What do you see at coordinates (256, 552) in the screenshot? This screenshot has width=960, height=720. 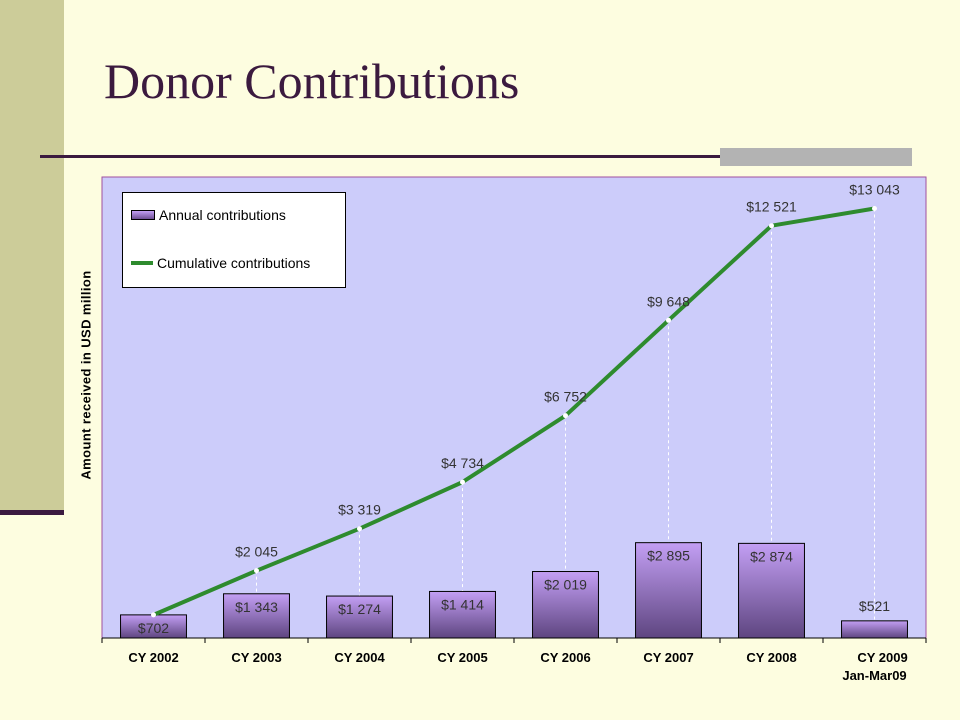 I see `line-value-label: $2 045` at bounding box center [256, 552].